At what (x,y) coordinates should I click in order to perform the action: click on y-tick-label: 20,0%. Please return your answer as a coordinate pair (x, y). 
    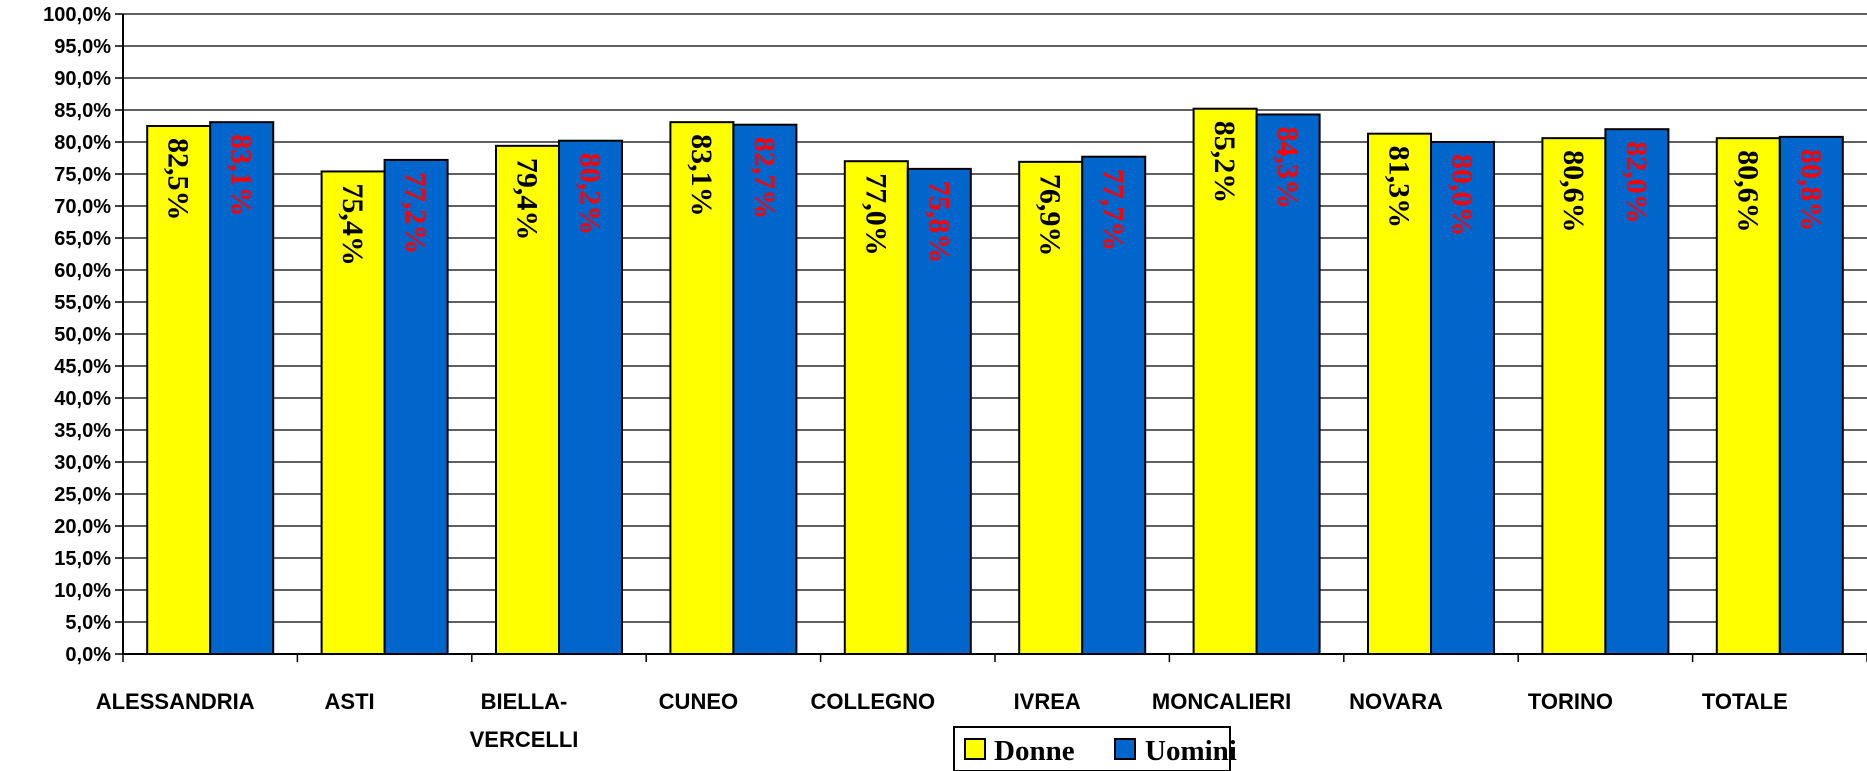
    Looking at the image, I should click on (82, 527).